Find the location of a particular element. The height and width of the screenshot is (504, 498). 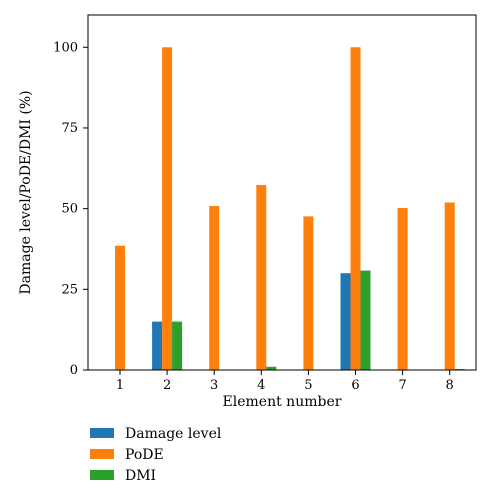

x-tick-label: 2 is located at coordinates (167, 385).